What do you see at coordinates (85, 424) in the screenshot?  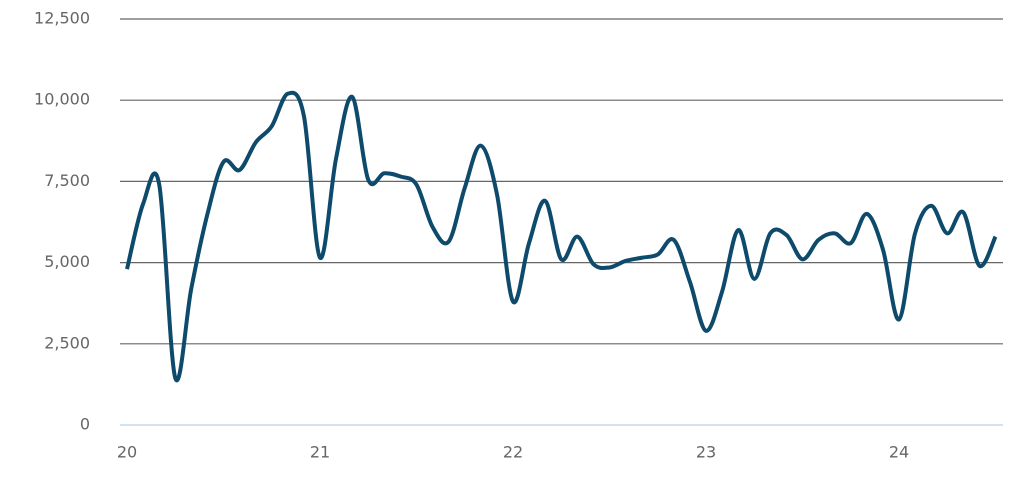 I see `y-tick-label: 0` at bounding box center [85, 424].